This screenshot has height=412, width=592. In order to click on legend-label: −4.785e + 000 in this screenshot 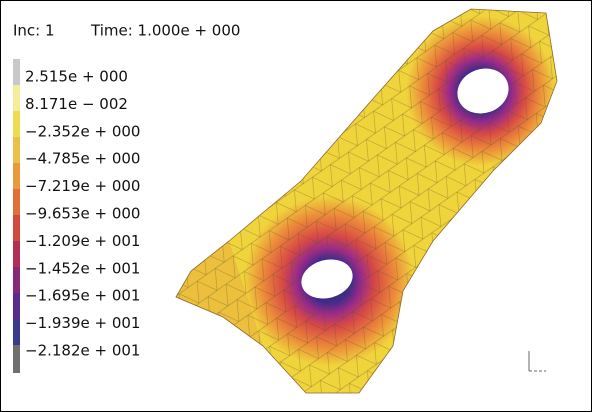, I will do `click(82, 159)`.